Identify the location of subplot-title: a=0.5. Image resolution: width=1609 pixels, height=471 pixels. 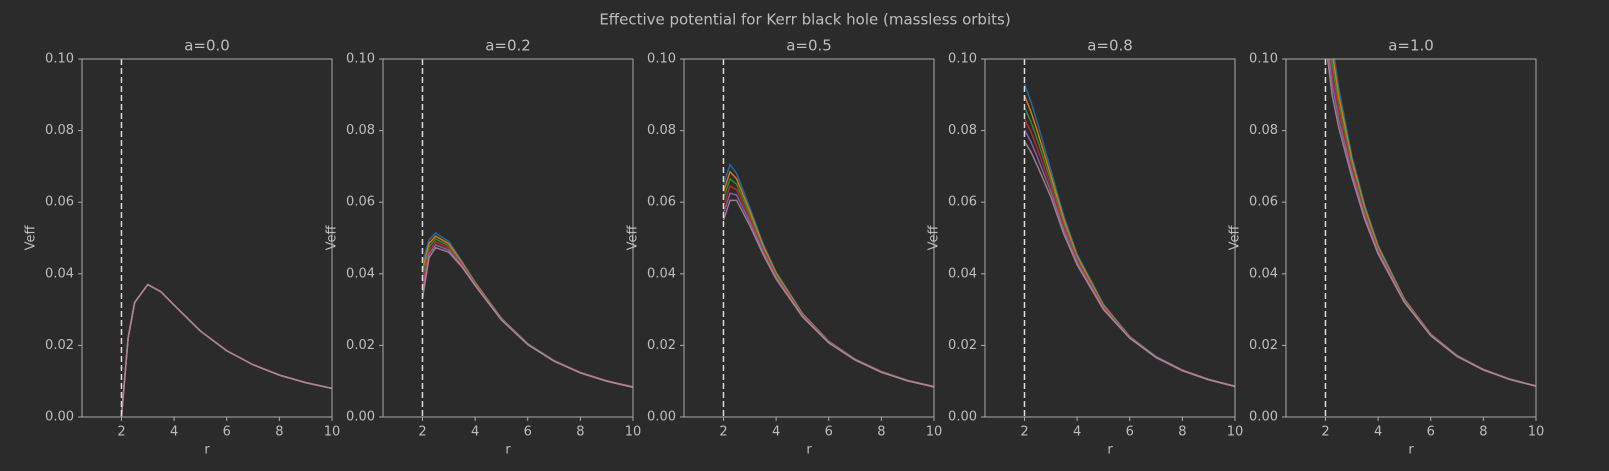
(809, 46).